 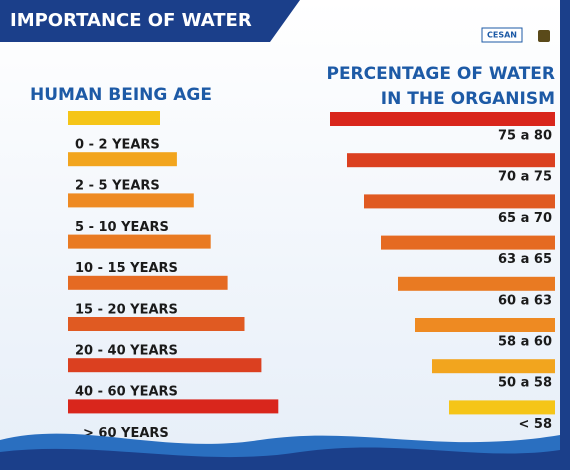 I want to click on percentage-label: 50 a 58, so click(x=525, y=383).